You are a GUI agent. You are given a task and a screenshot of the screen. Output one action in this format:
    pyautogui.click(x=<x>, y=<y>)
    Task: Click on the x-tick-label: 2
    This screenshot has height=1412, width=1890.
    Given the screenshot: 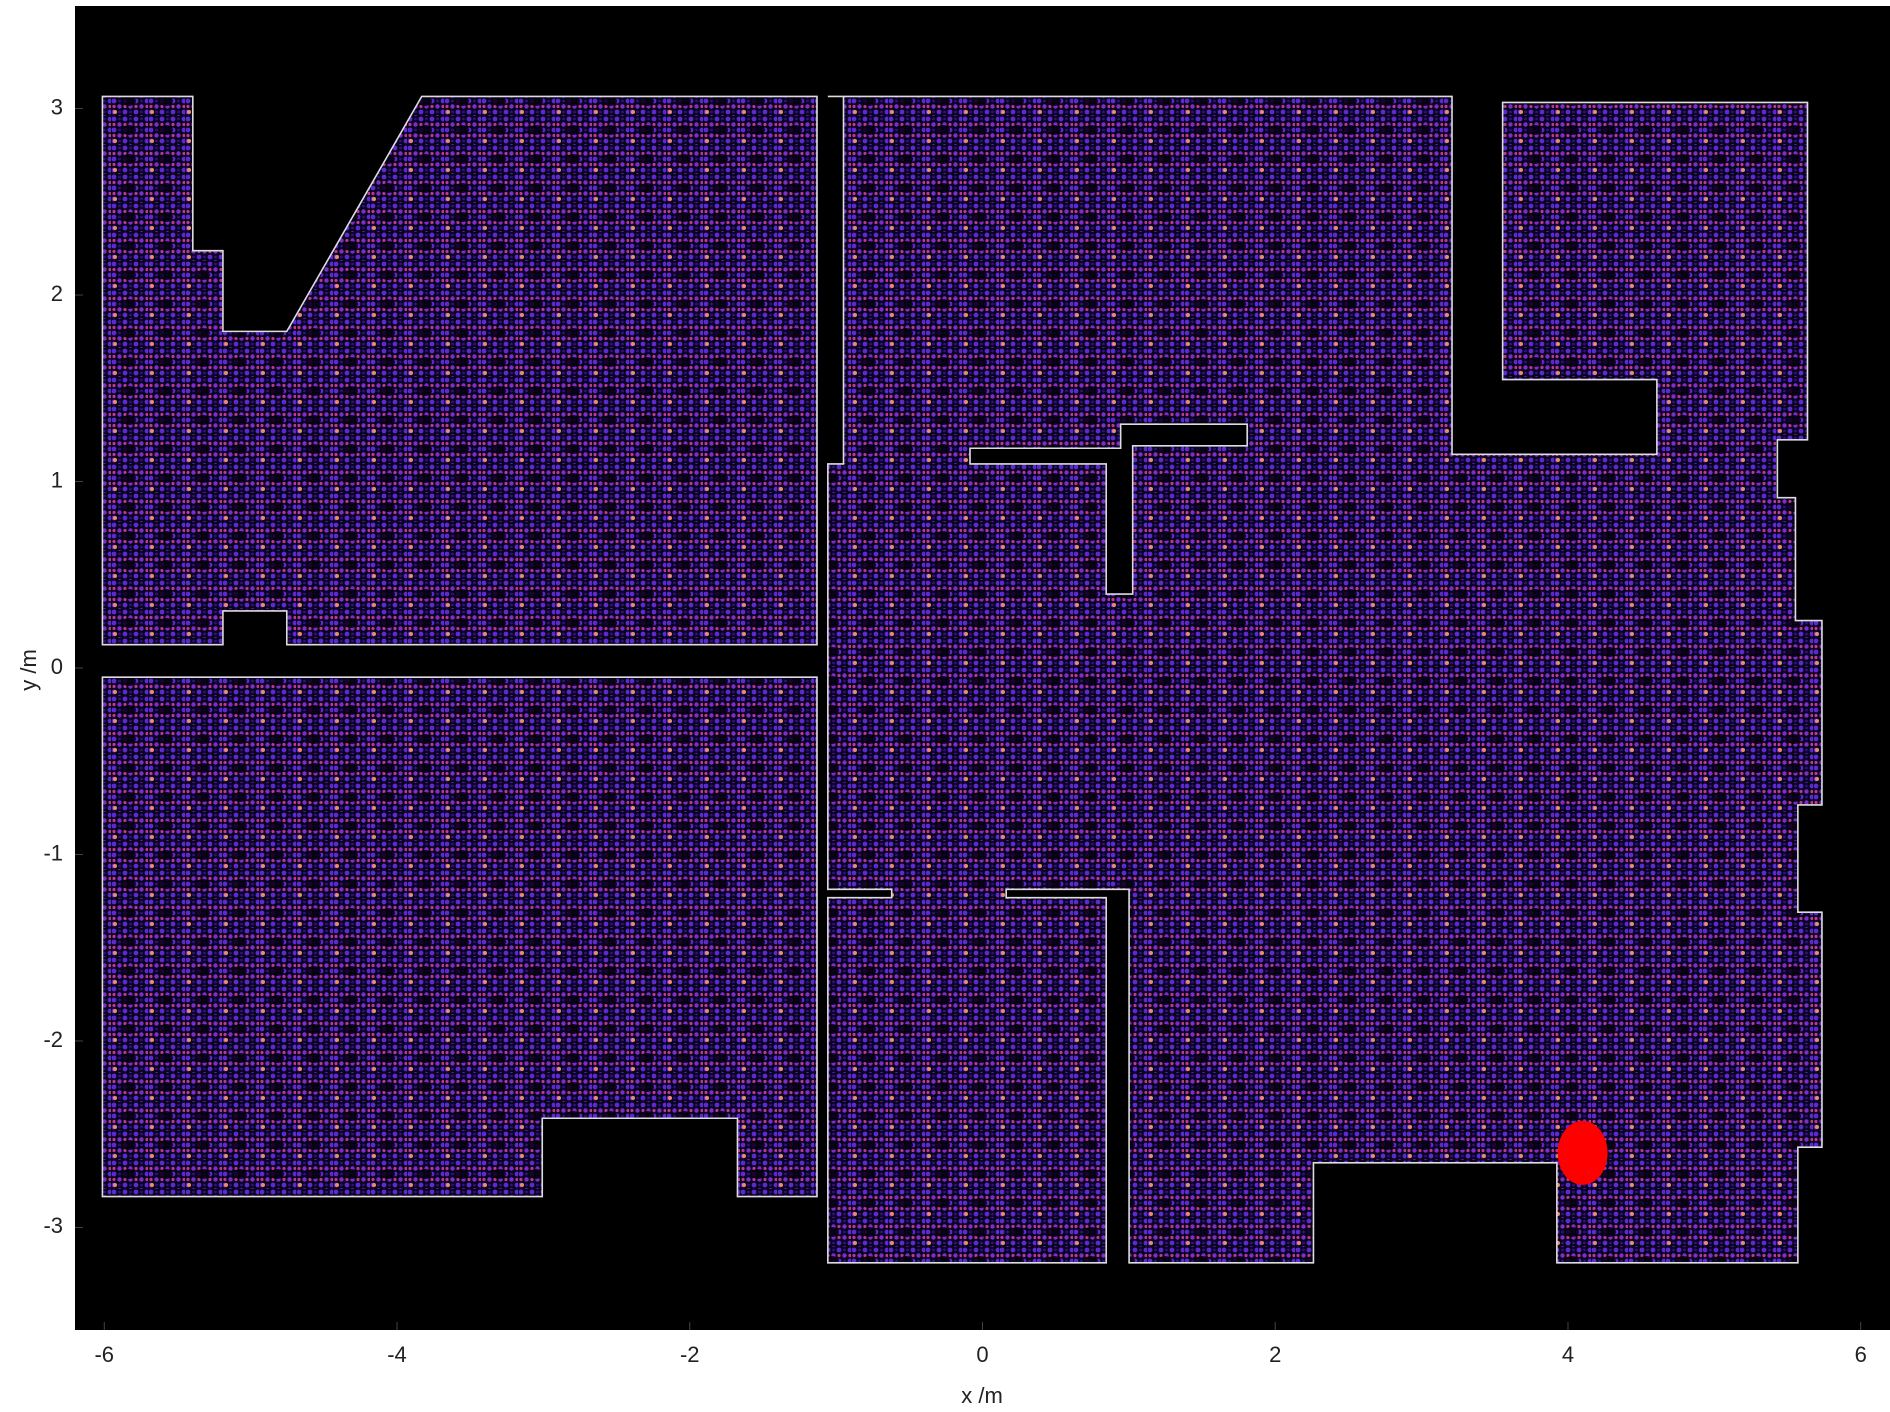 What is the action you would take?
    pyautogui.click(x=1275, y=1354)
    